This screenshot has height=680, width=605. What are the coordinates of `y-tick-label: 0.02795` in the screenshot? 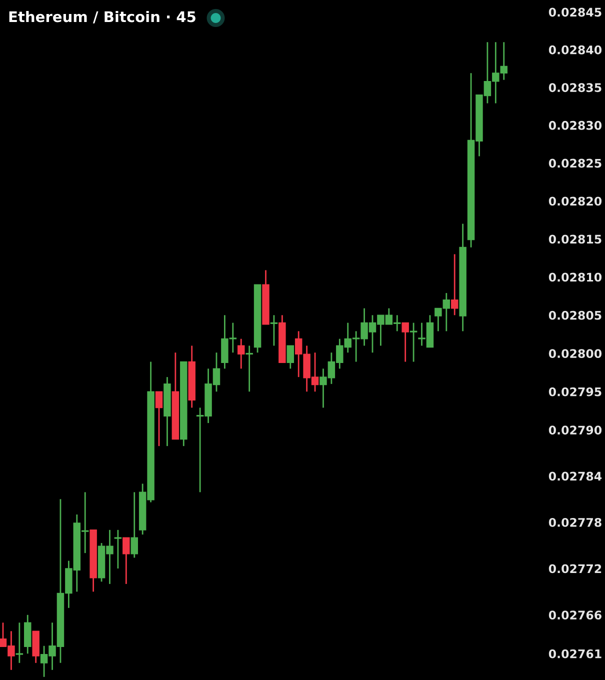 It's located at (575, 391).